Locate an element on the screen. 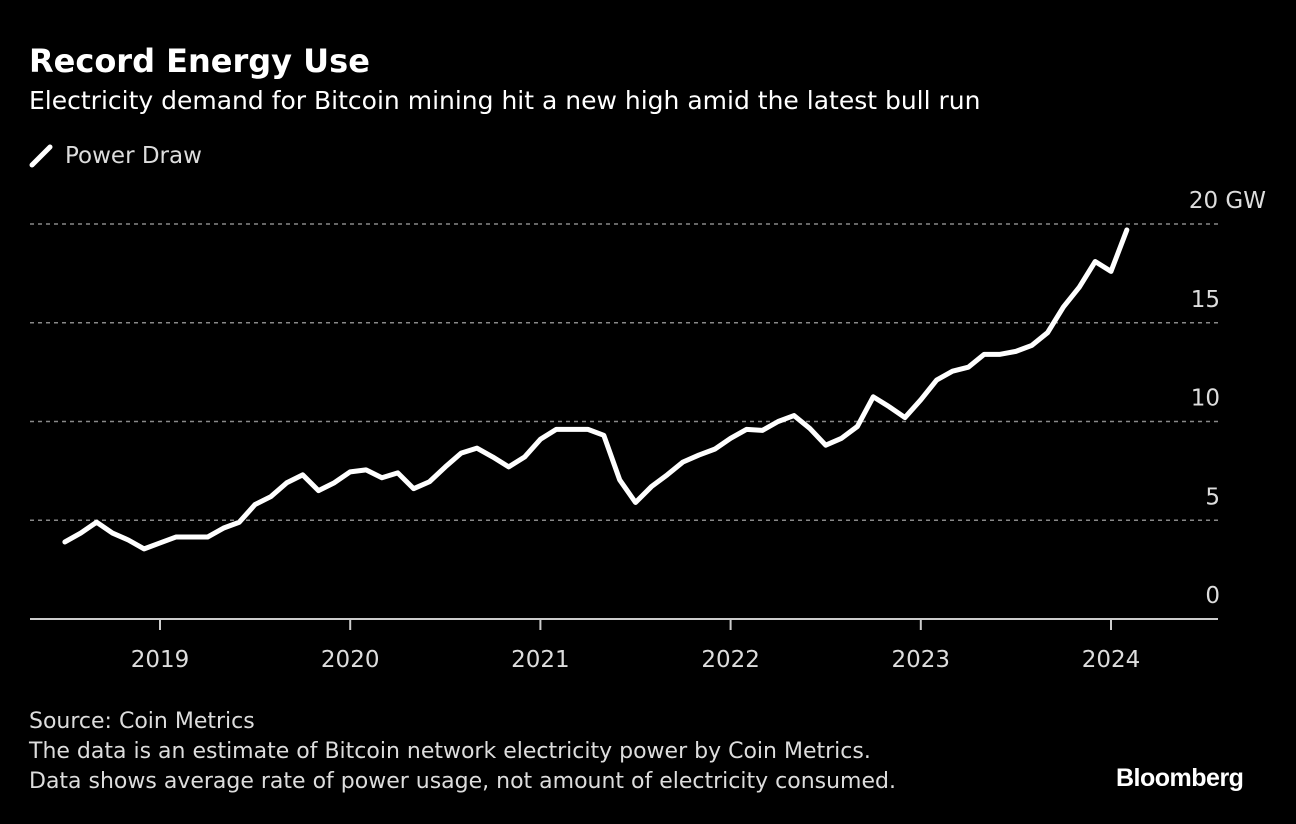  legend: Power Draw is located at coordinates (115, 156).